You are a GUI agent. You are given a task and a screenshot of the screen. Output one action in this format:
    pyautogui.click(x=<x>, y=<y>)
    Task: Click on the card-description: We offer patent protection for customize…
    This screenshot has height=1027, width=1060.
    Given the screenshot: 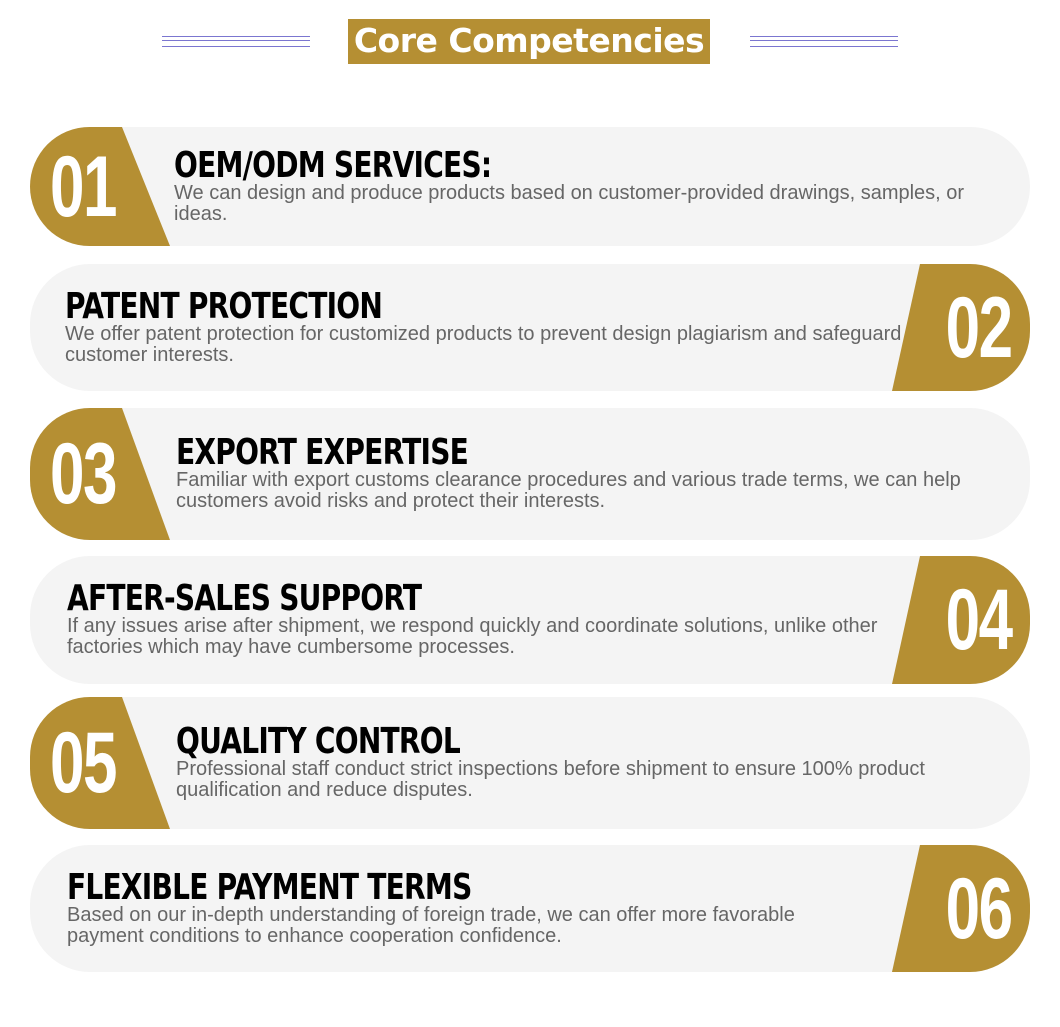 What is the action you would take?
    pyautogui.click(x=483, y=344)
    